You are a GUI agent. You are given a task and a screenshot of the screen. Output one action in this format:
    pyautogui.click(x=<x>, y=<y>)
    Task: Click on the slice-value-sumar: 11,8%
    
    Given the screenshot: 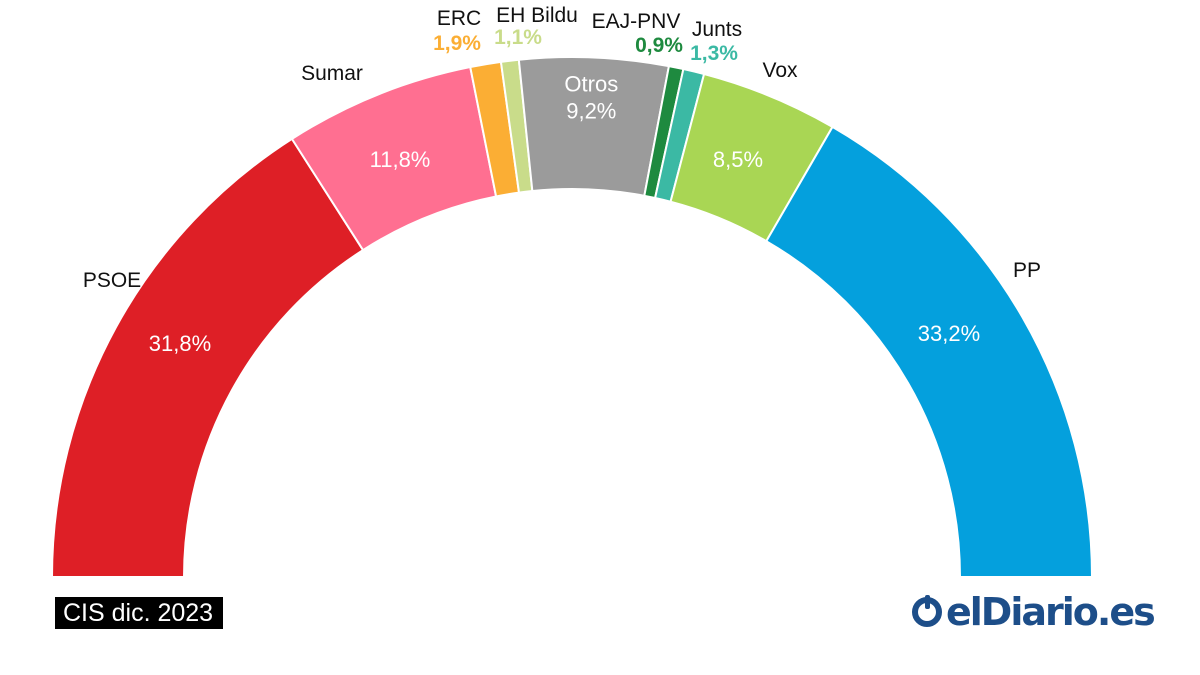 What is the action you would take?
    pyautogui.click(x=400, y=159)
    